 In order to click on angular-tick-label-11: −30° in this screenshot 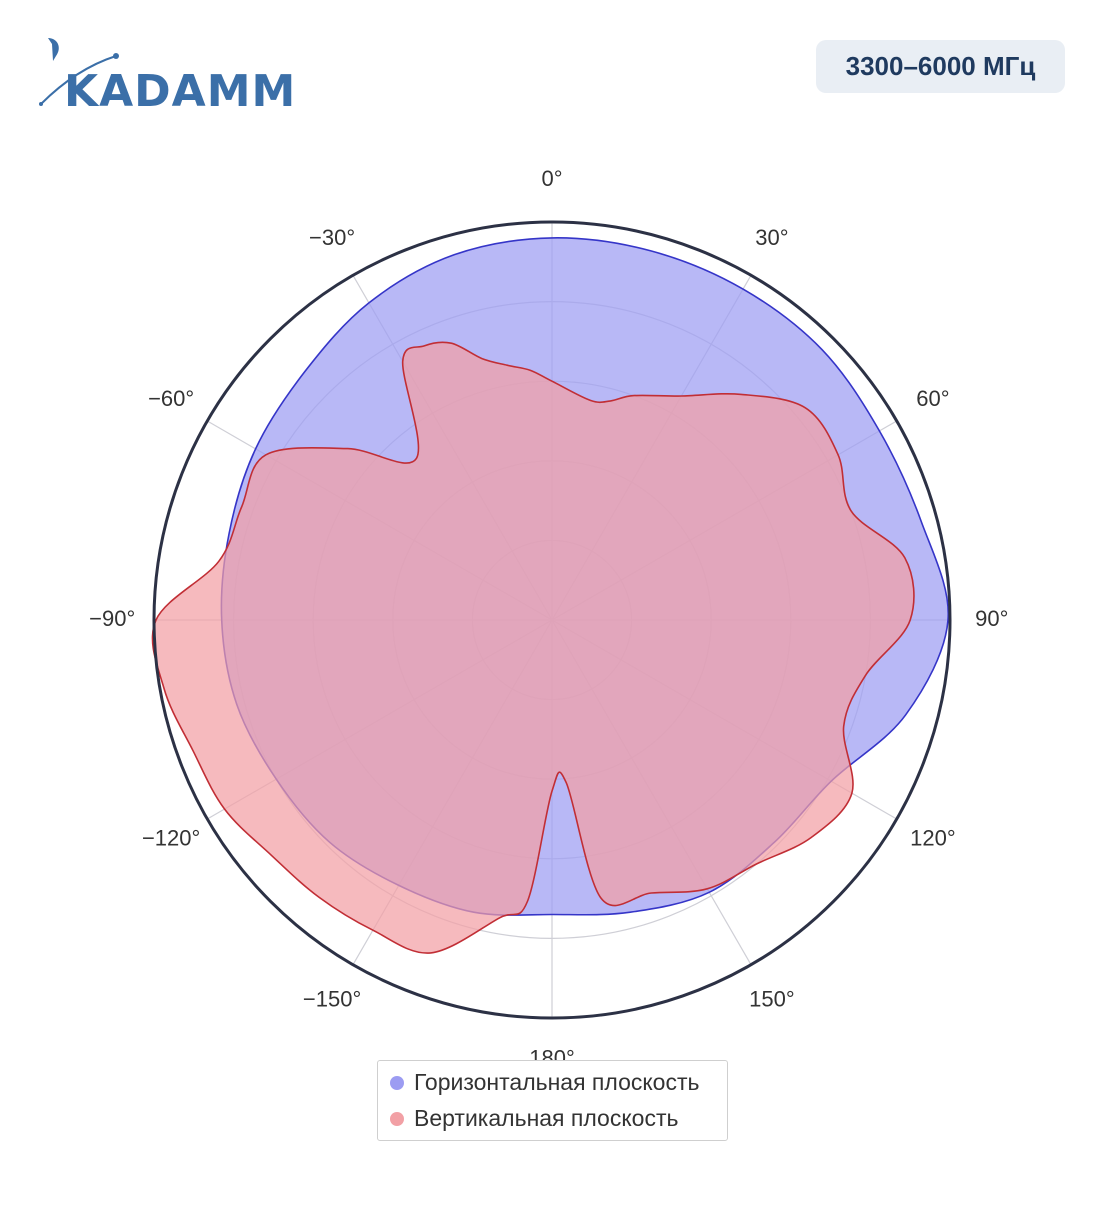, I will do `click(332, 237)`.